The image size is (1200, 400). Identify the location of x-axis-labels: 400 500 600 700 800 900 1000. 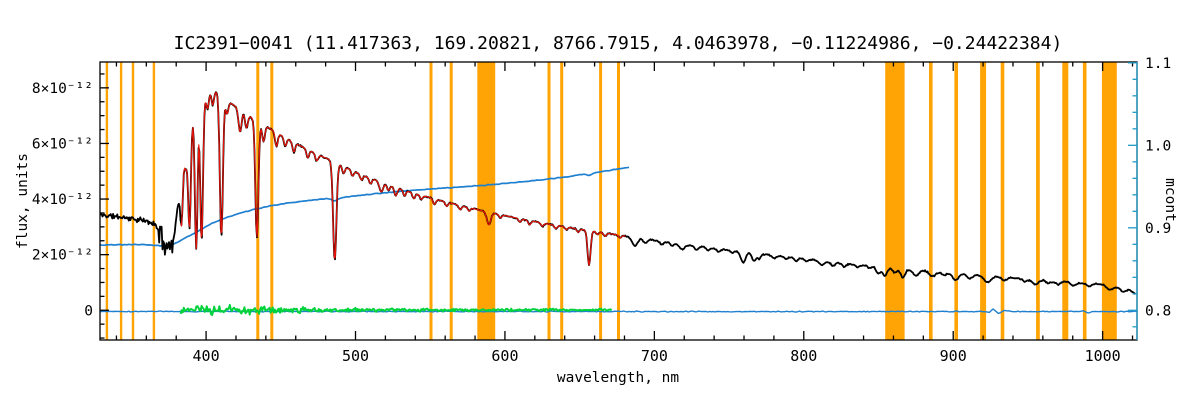
(657, 356).